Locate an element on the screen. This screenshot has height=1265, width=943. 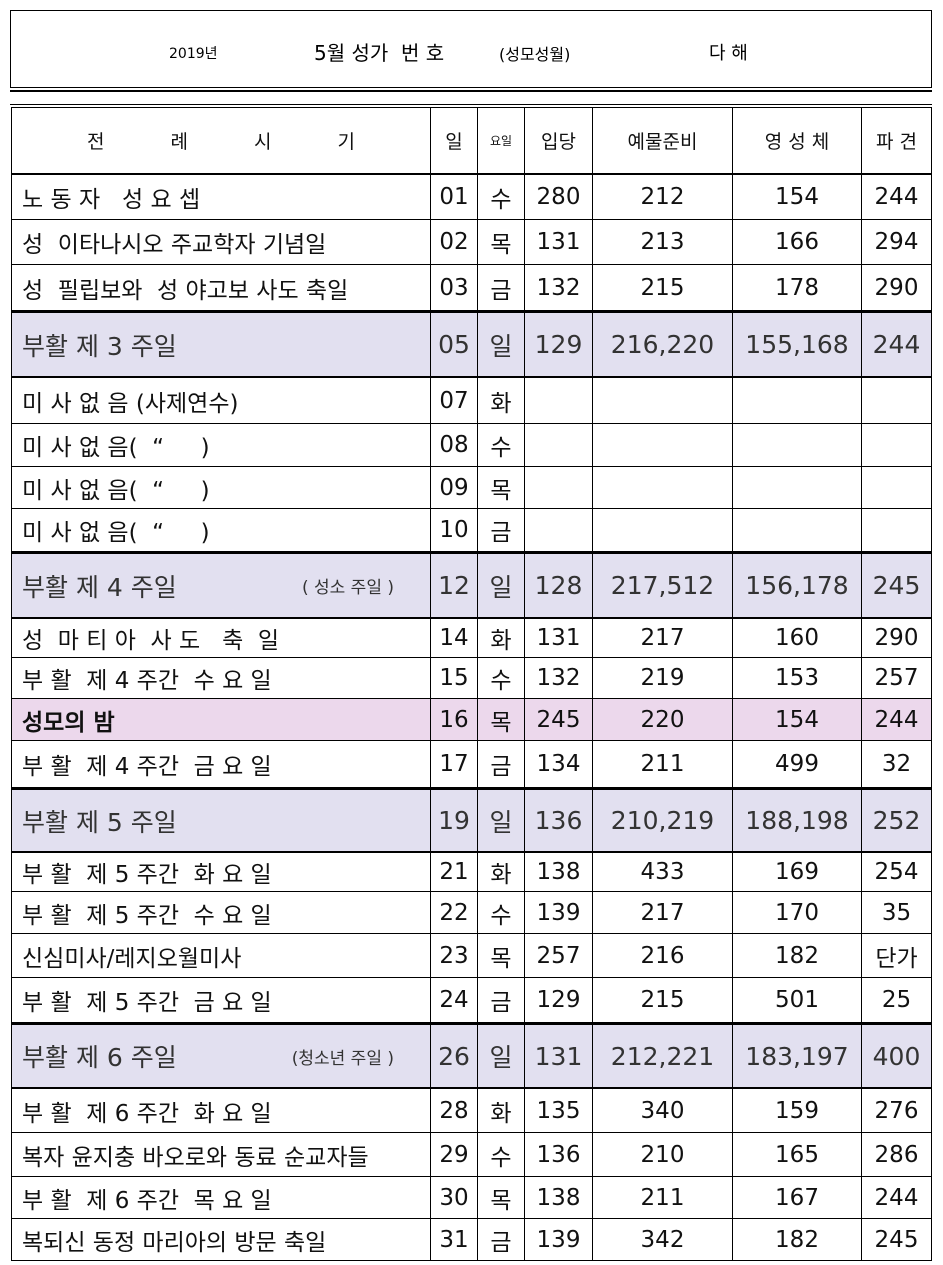
column-header: 요일 is located at coordinates (501, 140).